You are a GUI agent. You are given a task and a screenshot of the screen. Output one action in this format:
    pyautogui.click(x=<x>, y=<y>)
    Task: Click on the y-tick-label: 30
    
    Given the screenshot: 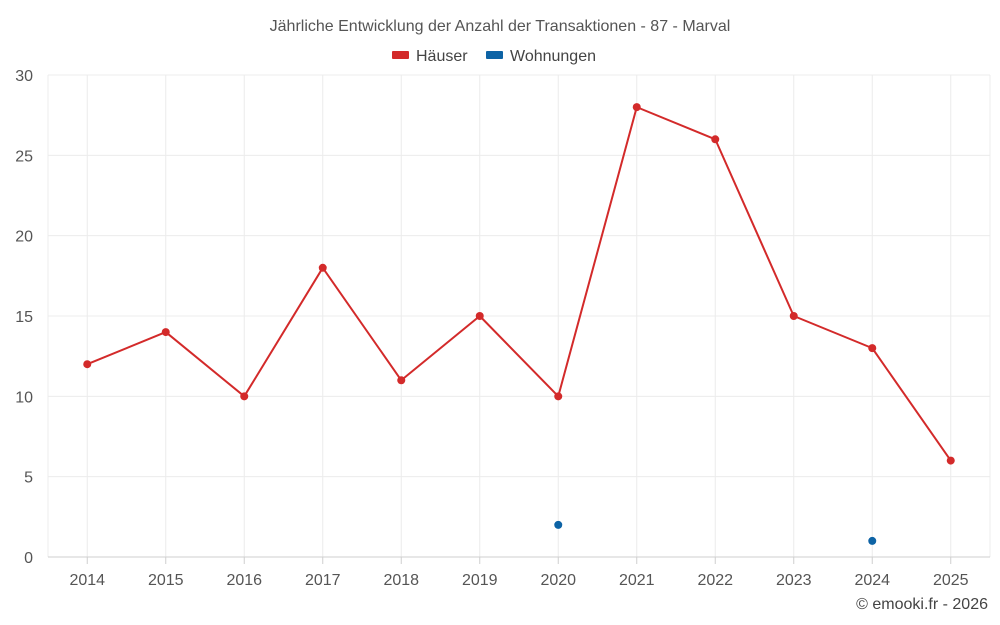 What is the action you would take?
    pyautogui.click(x=24, y=76)
    